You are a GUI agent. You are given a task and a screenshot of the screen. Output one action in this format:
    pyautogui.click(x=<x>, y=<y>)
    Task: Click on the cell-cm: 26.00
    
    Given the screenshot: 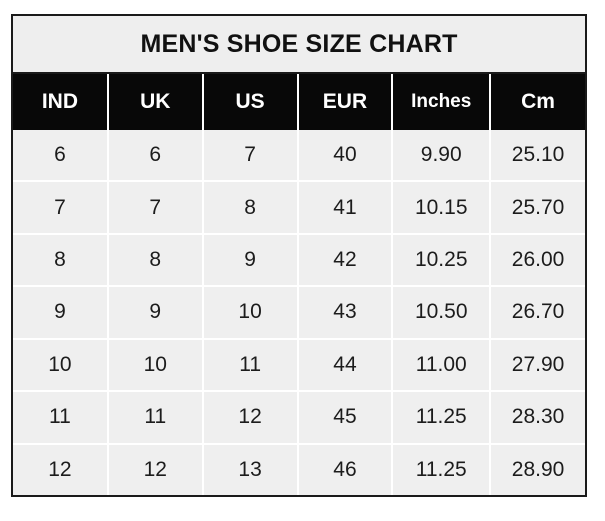 What is the action you would take?
    pyautogui.click(x=537, y=260)
    